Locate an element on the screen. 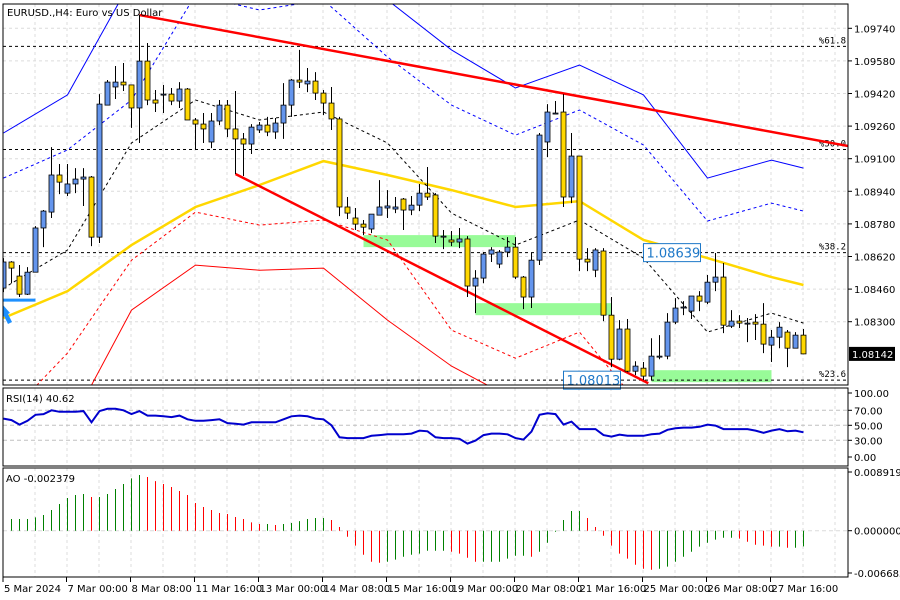 Image resolution: width=900 pixels, height=600 pixels. x-tick-label: 7 Mar 00:00 is located at coordinates (98, 589).